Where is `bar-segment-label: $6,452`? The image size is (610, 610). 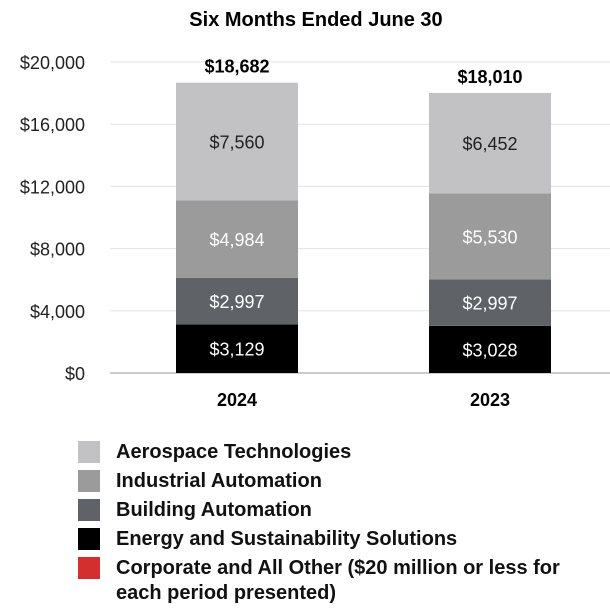 bar-segment-label: $6,452 is located at coordinates (489, 144).